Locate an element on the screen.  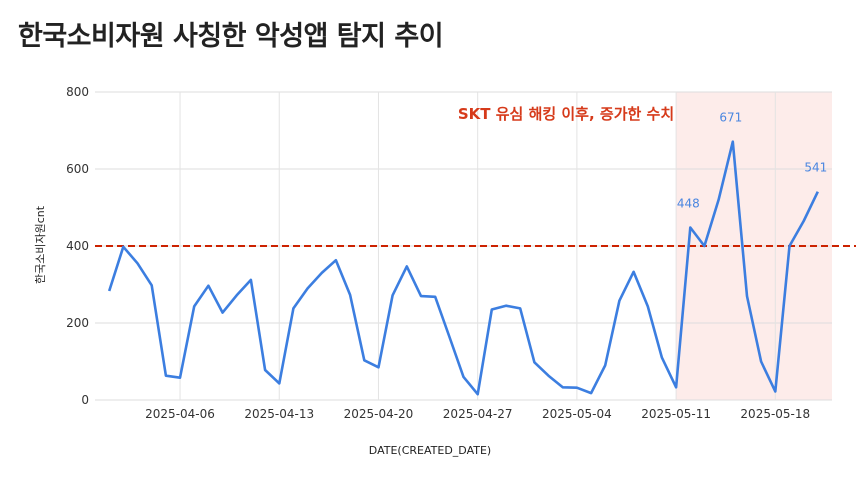
y-tick-label: 600 is located at coordinates (77, 169).